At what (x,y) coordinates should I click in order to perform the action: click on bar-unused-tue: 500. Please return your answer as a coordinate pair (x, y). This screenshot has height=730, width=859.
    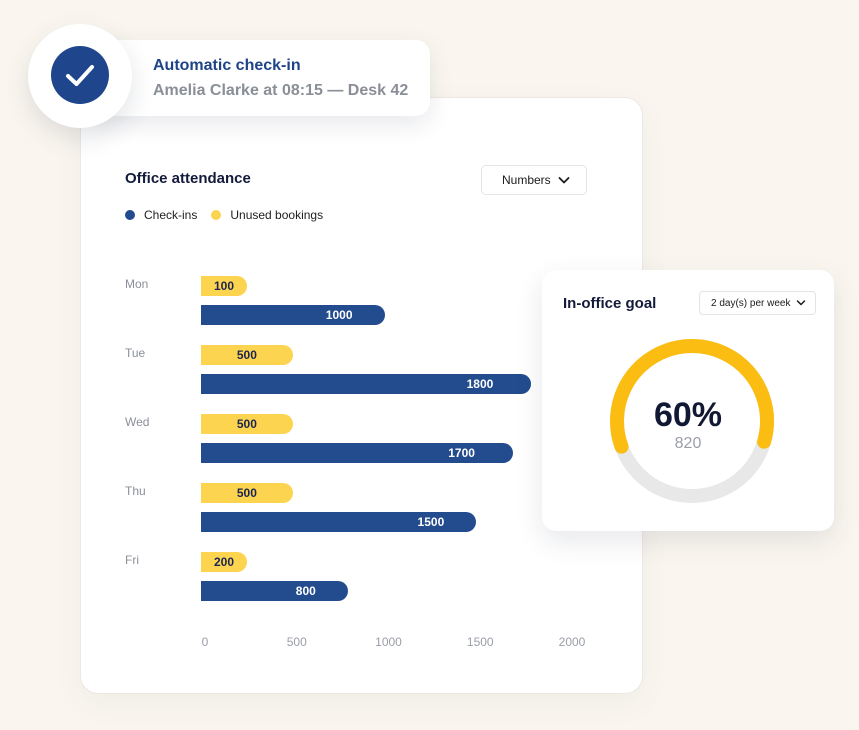
    Looking at the image, I should click on (247, 355).